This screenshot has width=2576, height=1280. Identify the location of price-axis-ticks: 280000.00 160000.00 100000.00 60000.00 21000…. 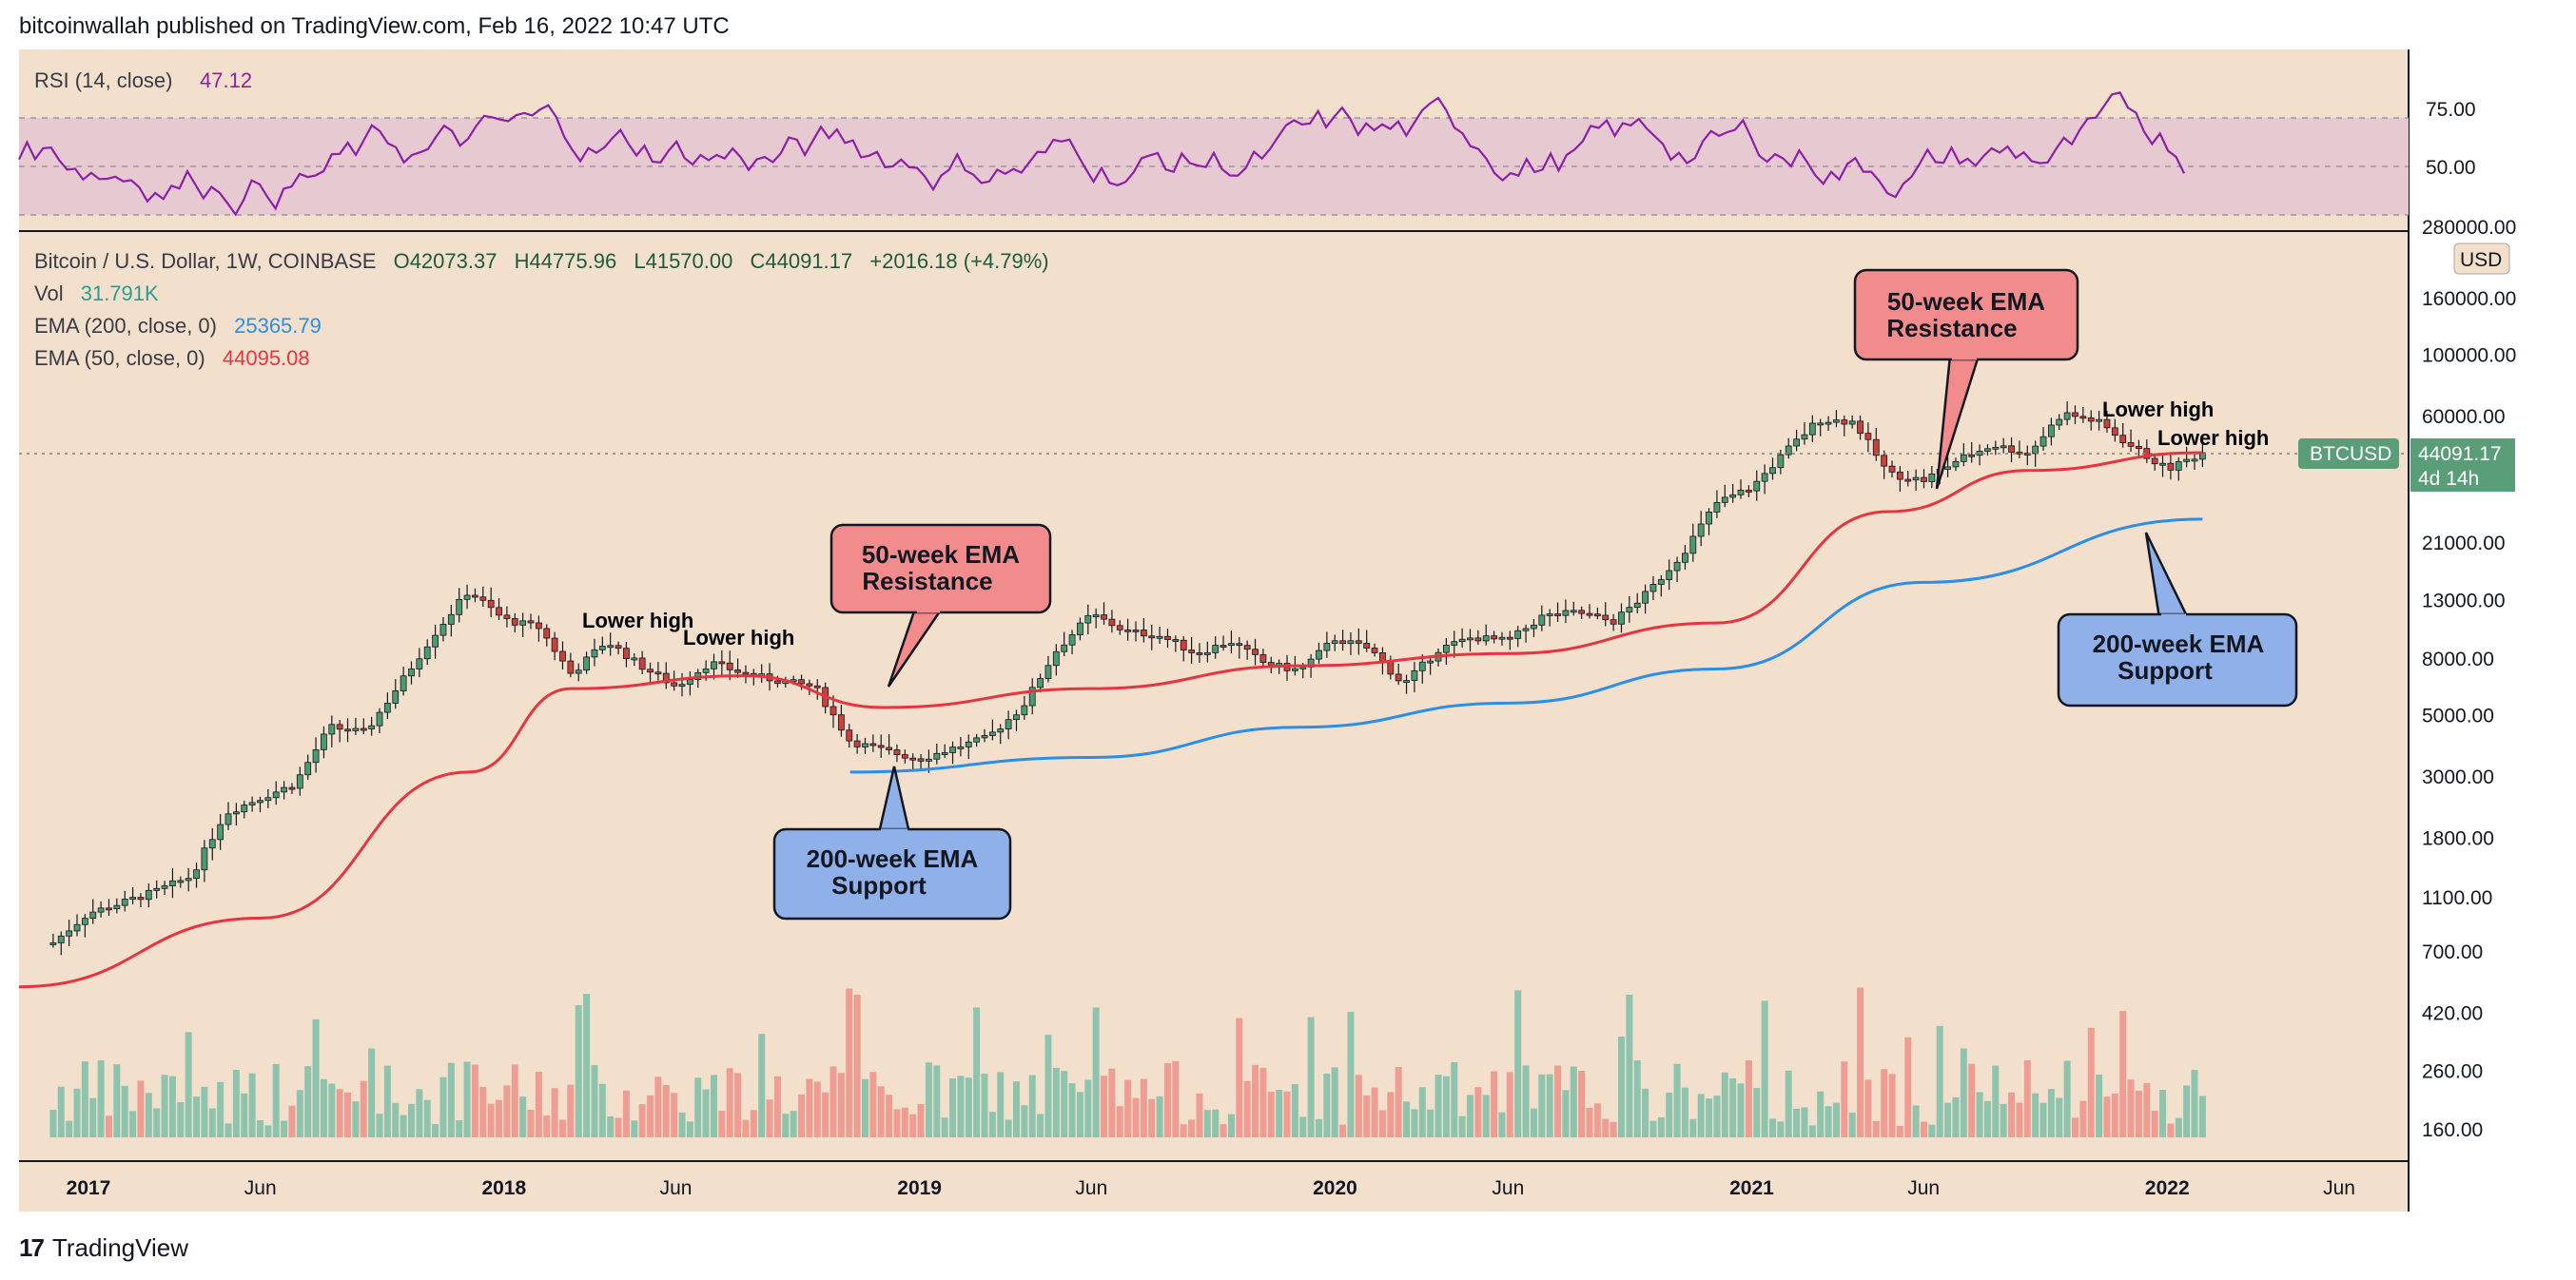
(2469, 679).